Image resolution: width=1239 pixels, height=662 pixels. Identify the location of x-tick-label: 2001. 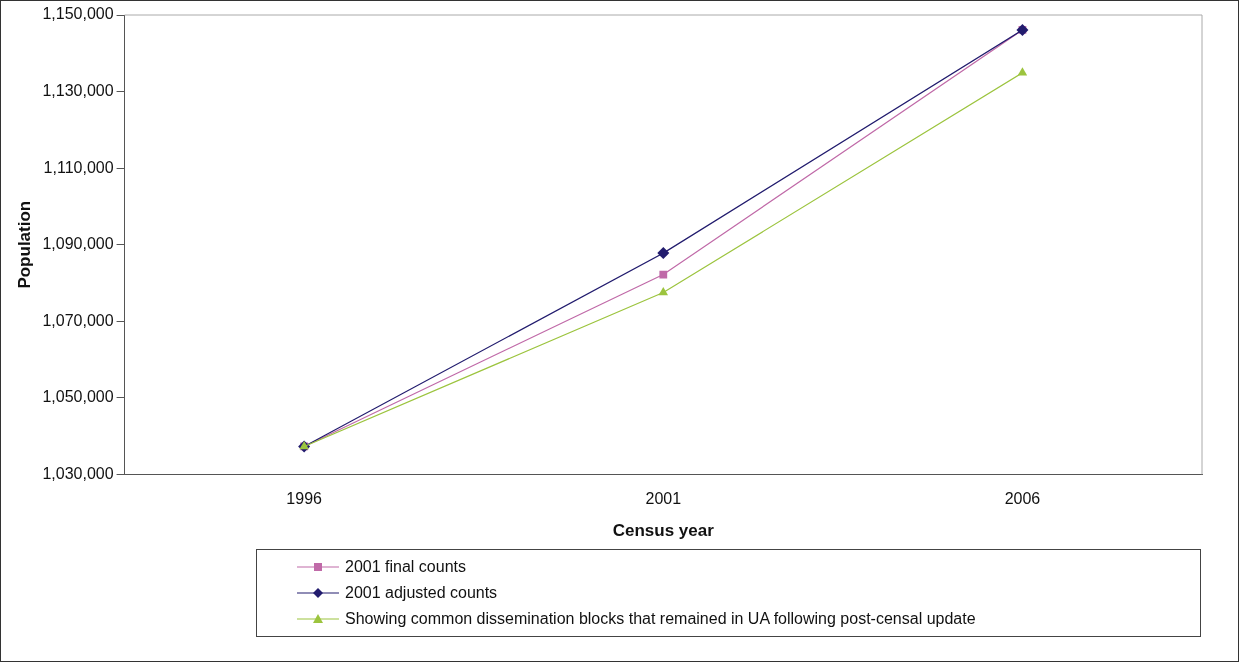
(663, 499).